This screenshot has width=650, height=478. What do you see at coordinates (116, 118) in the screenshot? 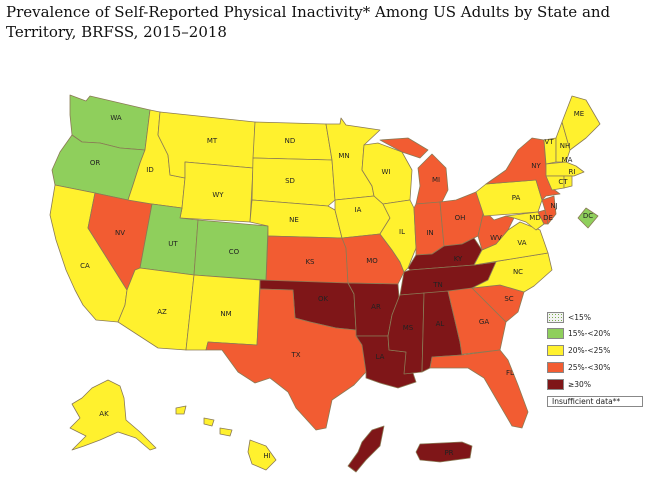
I see `label-wa: WA` at bounding box center [116, 118].